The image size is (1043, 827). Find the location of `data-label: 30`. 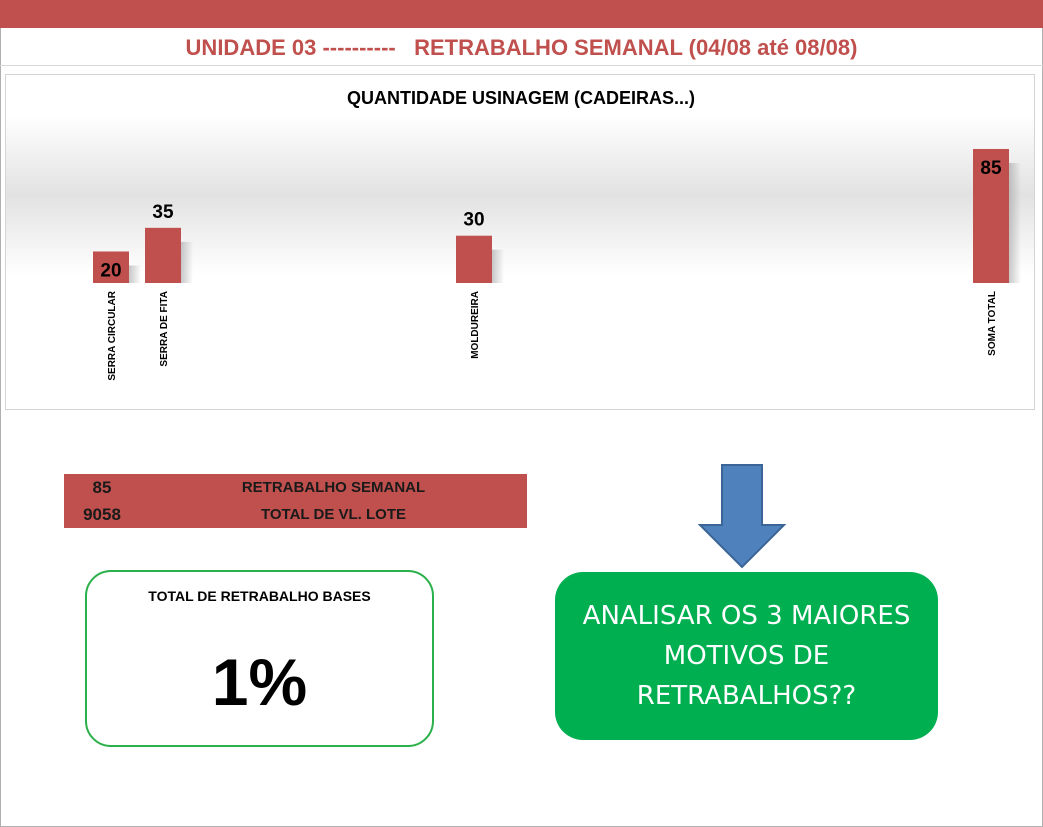

data-label: 30 is located at coordinates (473, 220).